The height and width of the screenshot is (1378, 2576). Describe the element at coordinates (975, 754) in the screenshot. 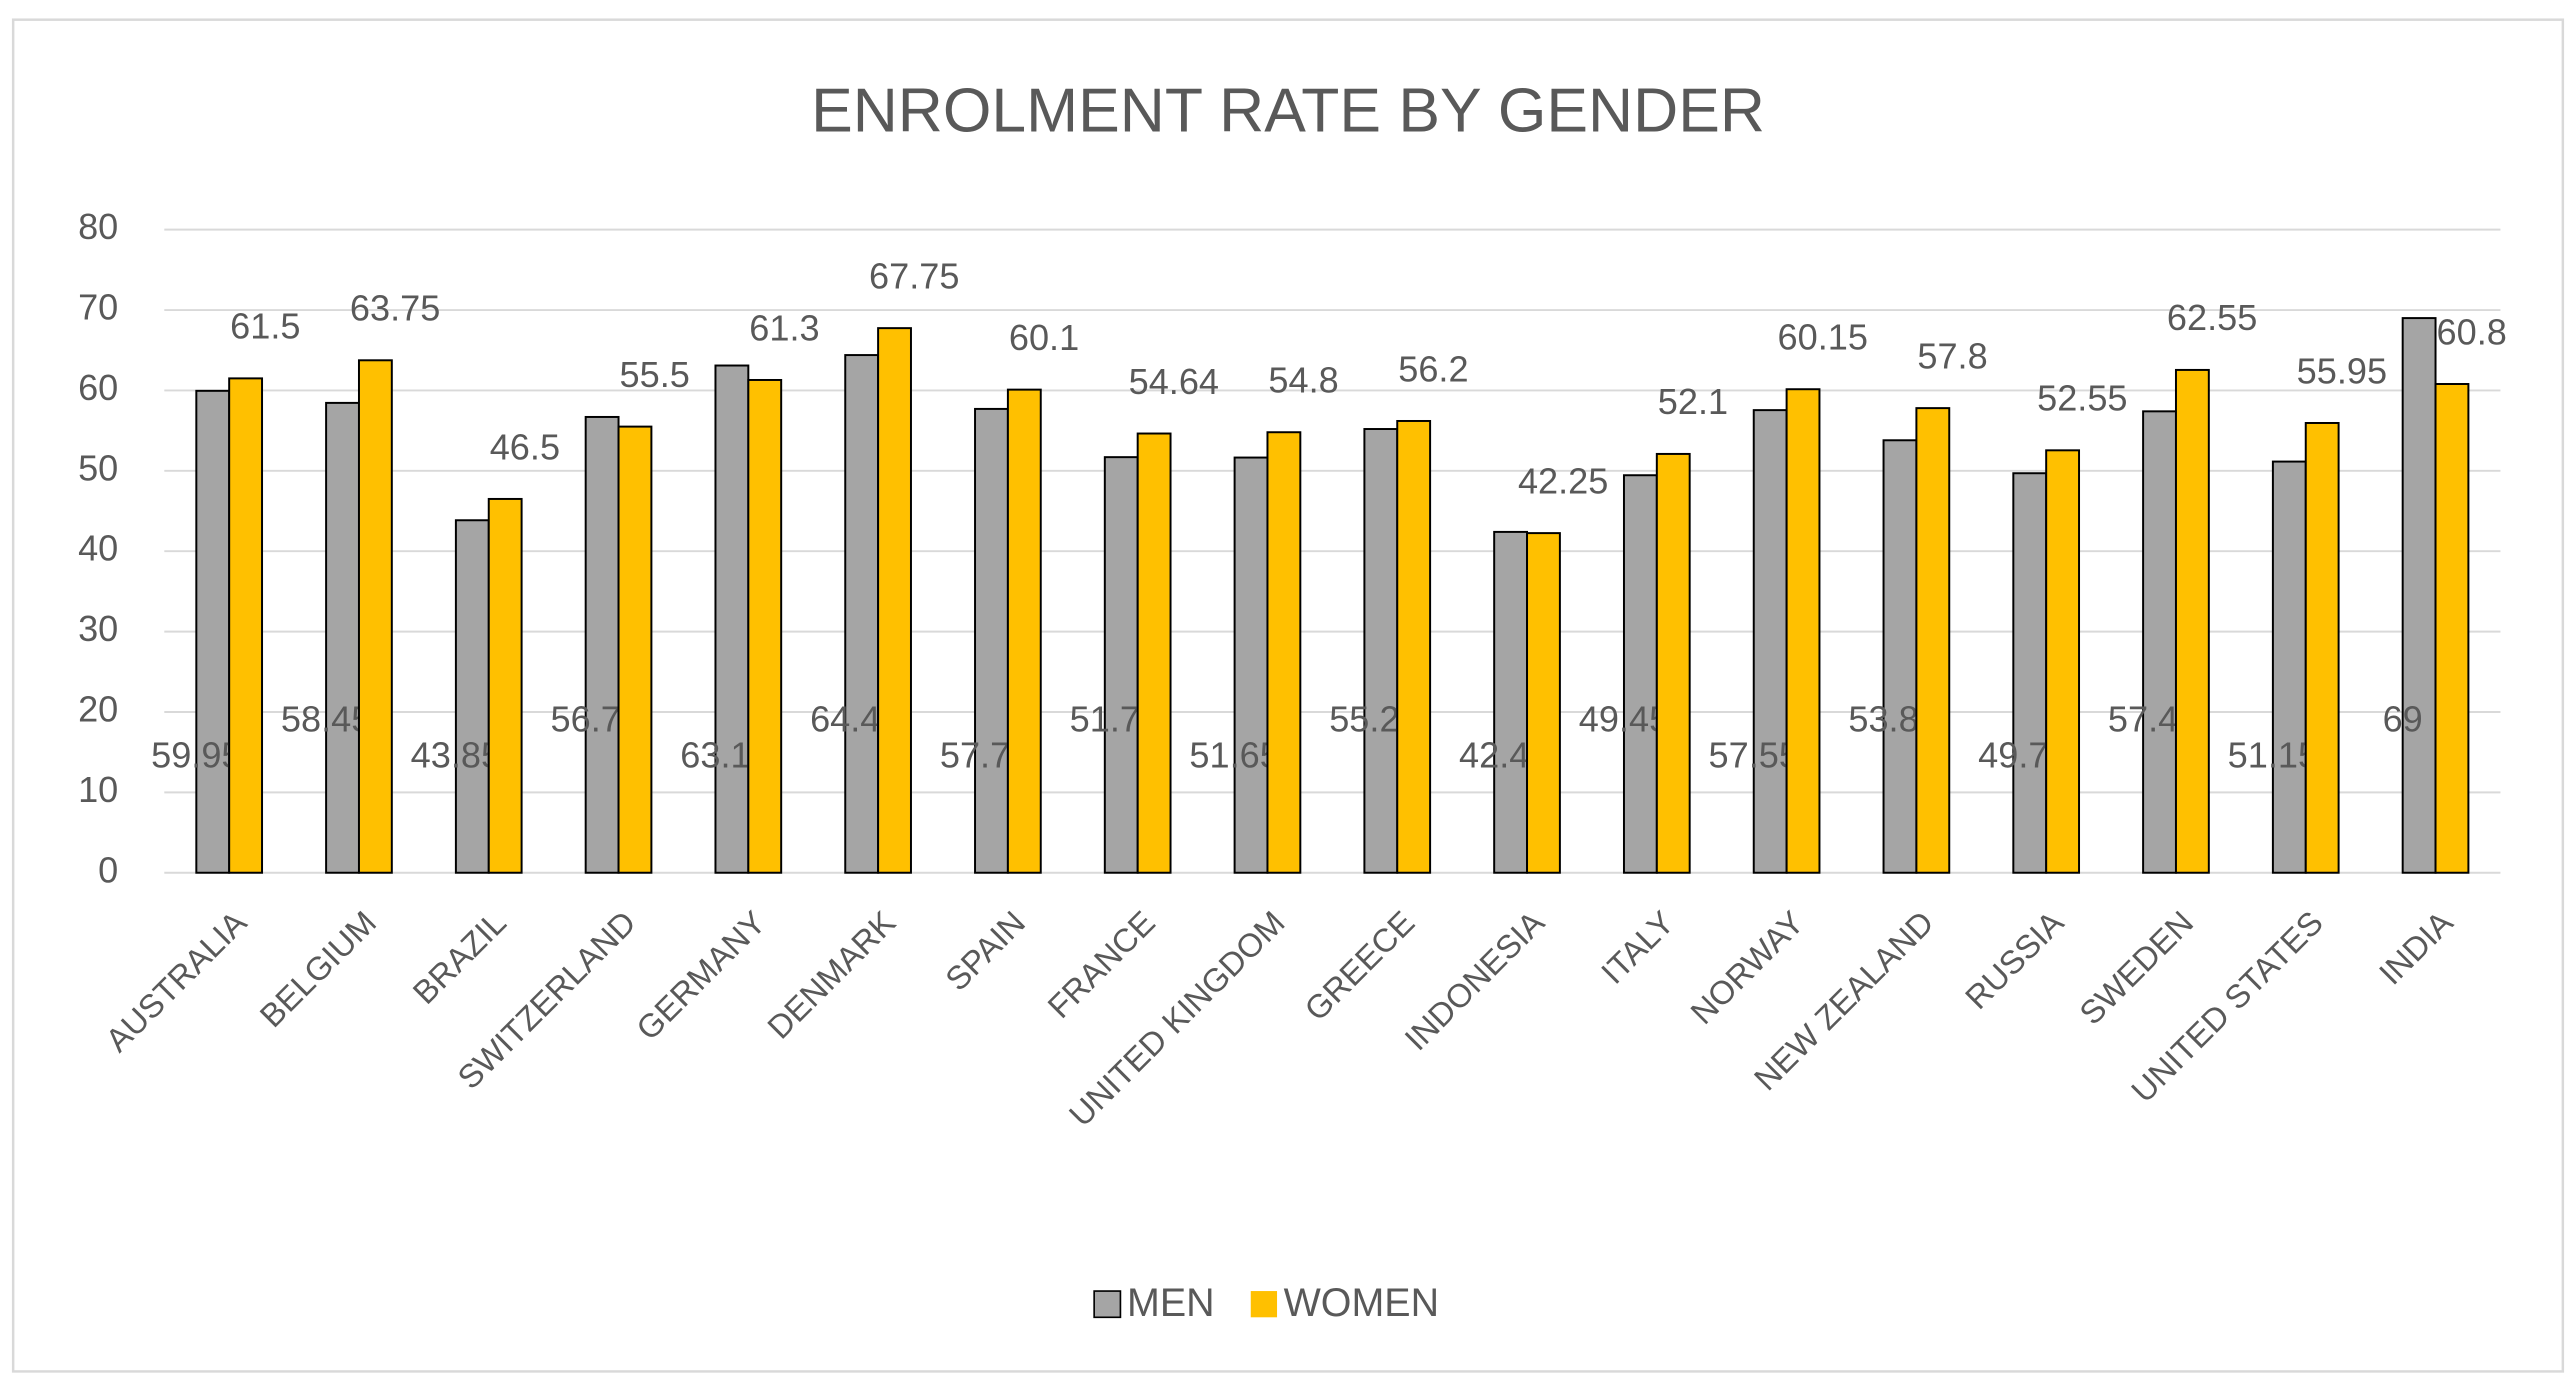

I see `data-label: 57.7` at that location.